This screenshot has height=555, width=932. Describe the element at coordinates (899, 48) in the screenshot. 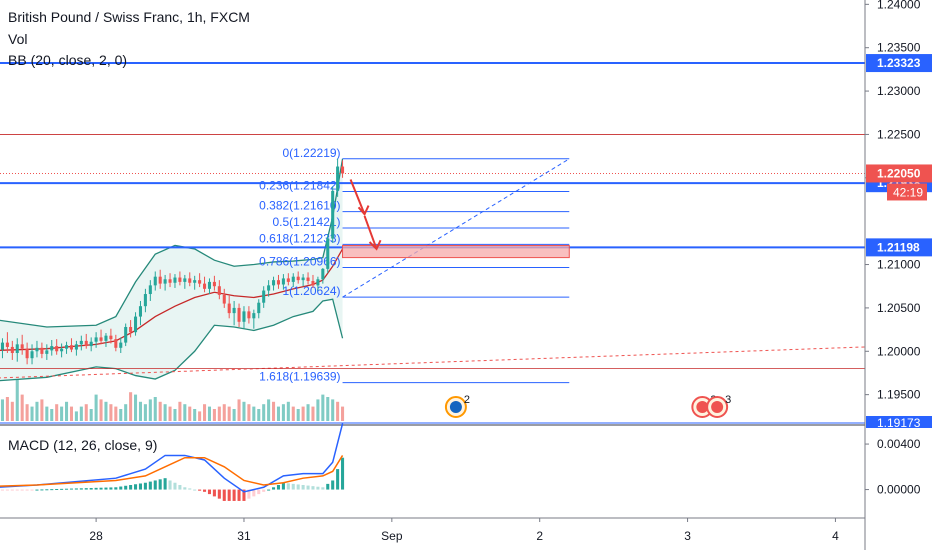

I see `y-tick-label: 1.23500` at that location.